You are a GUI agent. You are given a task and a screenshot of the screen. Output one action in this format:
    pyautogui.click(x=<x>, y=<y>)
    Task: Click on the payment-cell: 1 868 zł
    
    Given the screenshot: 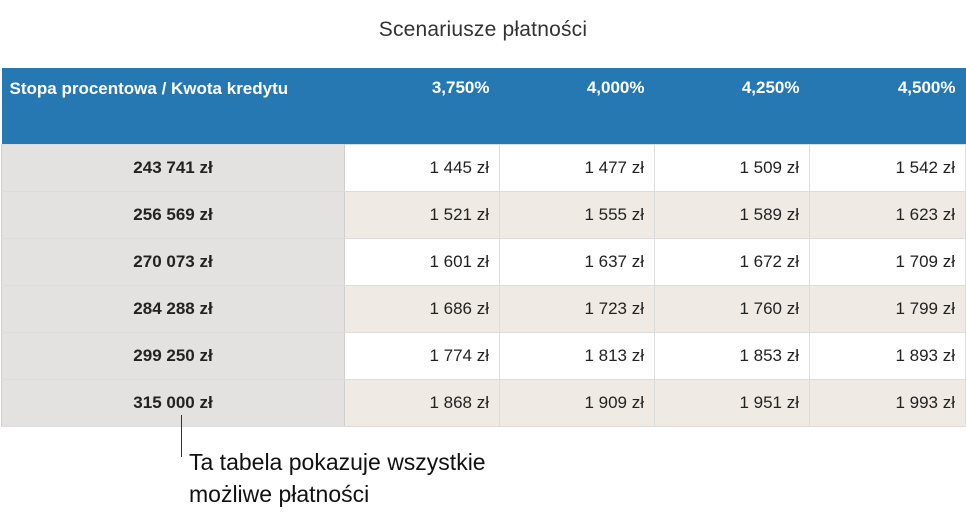 What is the action you would take?
    pyautogui.click(x=422, y=403)
    